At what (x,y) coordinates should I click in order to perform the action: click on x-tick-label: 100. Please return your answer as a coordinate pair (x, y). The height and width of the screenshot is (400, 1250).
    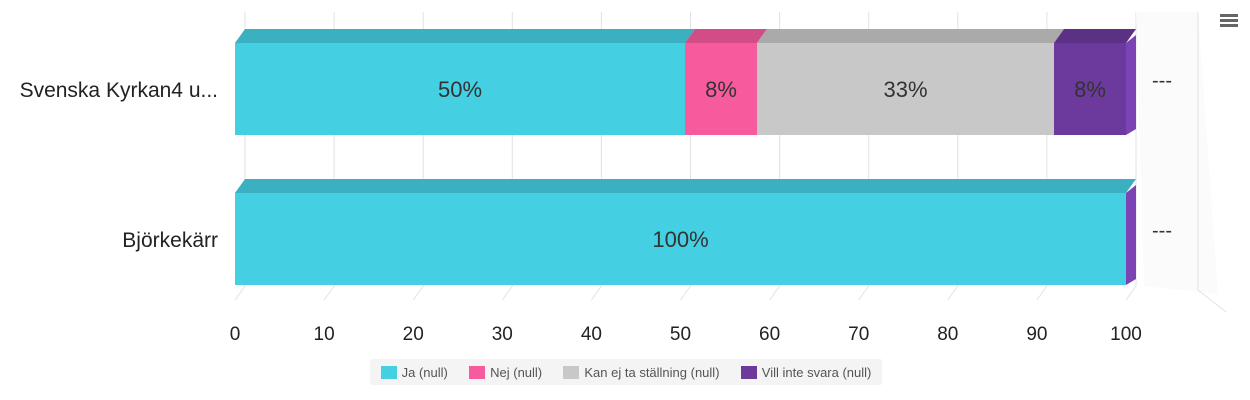
    Looking at the image, I should click on (1126, 334).